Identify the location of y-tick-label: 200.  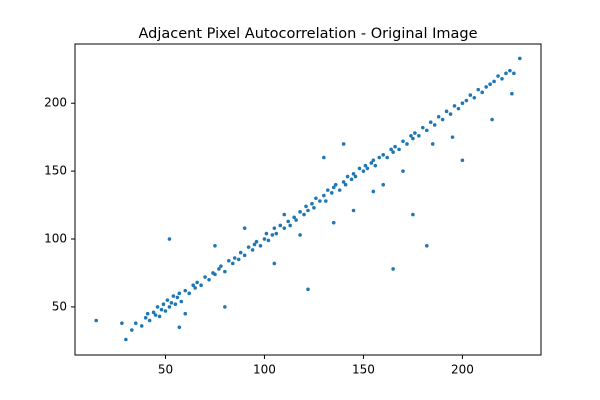
(55, 103).